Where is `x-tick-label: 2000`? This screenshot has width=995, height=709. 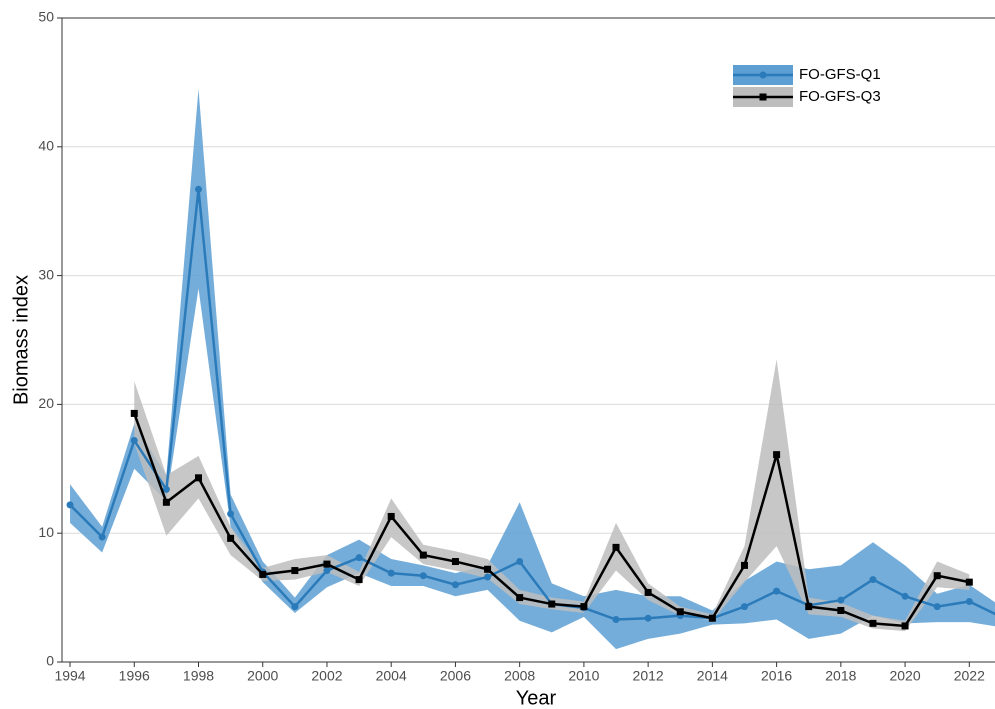 x-tick-label: 2000 is located at coordinates (262, 676).